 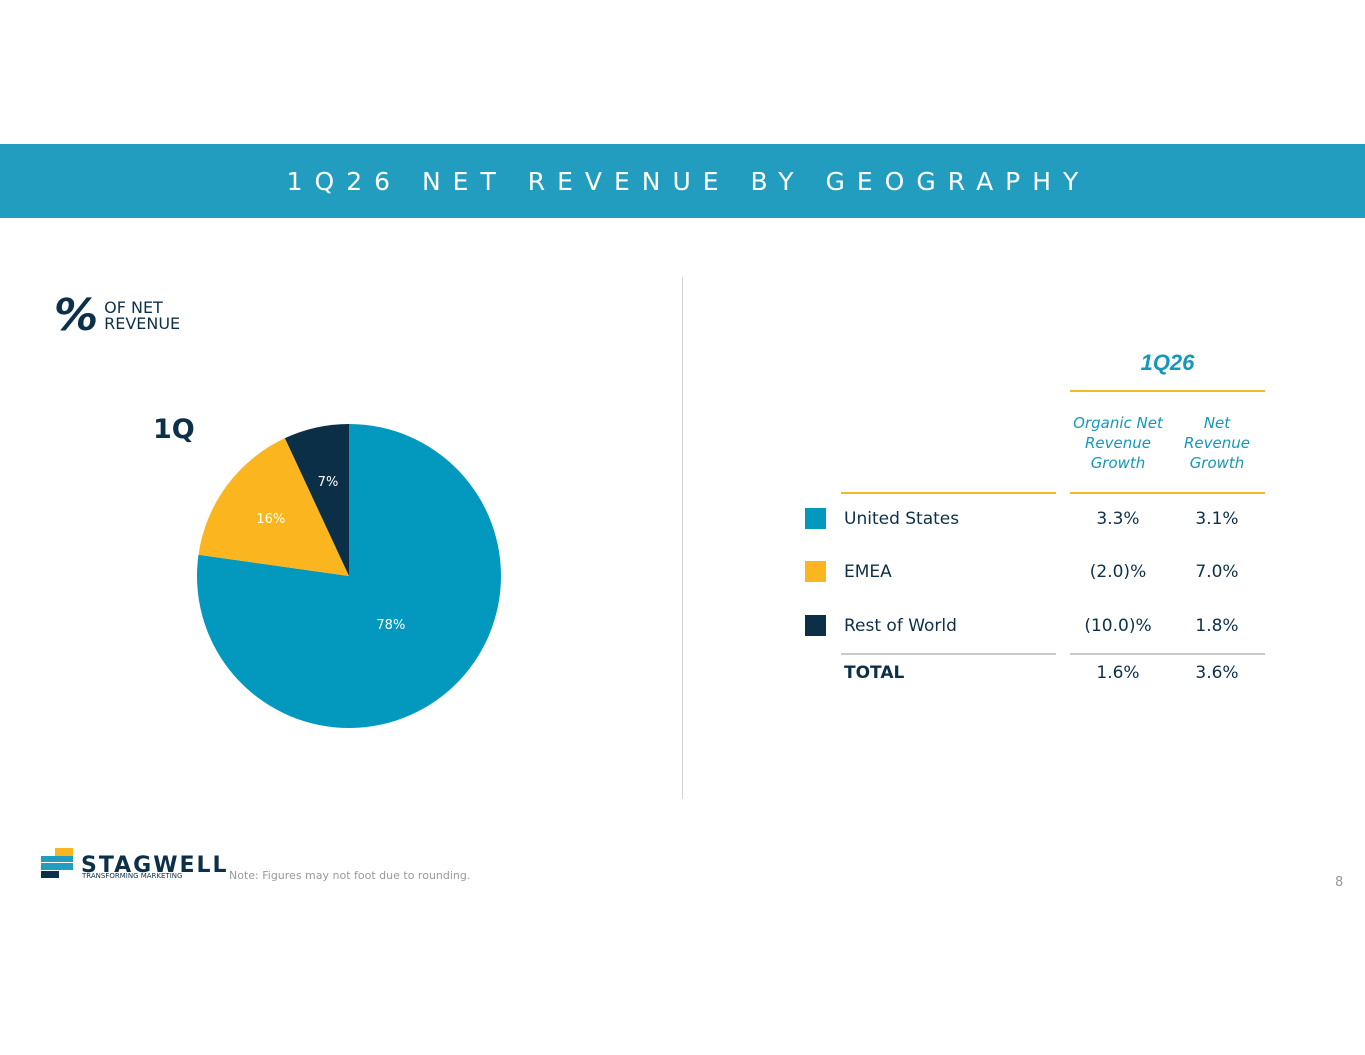 I want to click on net-header-line-3: Growth, so click(x=1217, y=463).